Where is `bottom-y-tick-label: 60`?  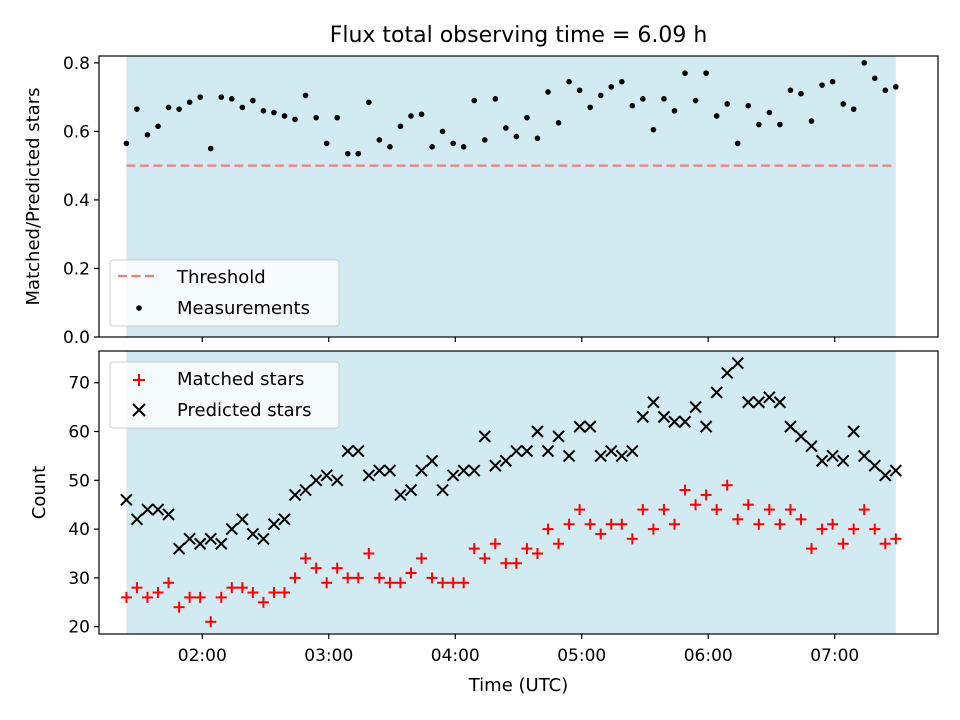 bottom-y-tick-label: 60 is located at coordinates (79, 433).